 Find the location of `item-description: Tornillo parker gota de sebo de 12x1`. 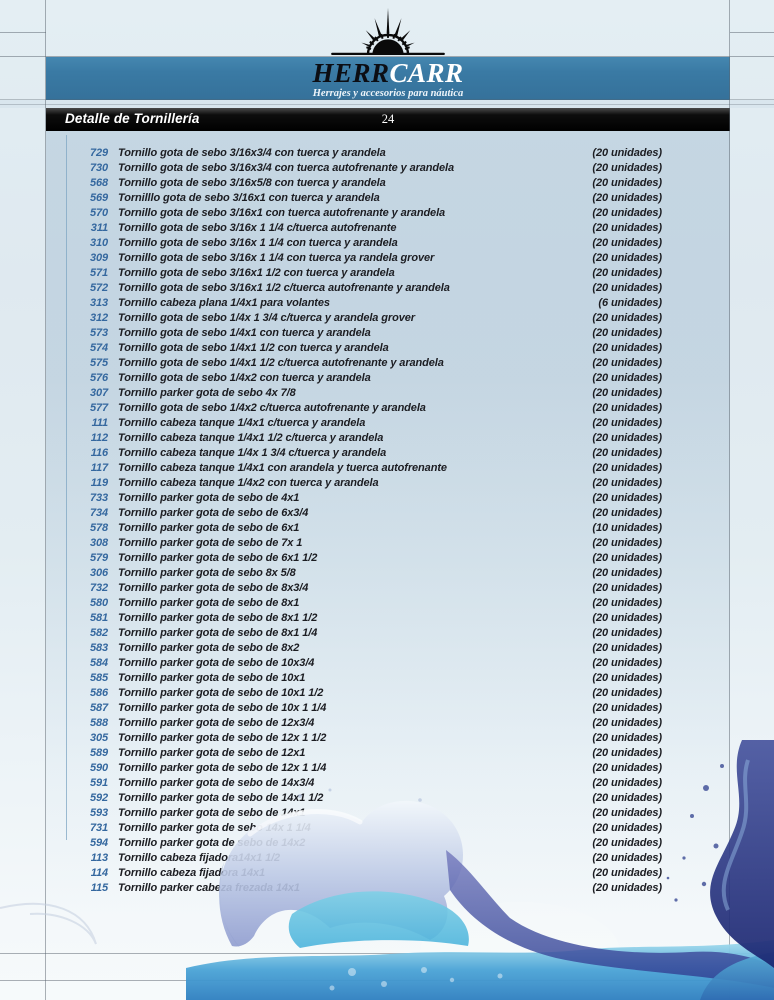

item-description: Tornillo parker gota de sebo de 12x1 is located at coordinates (212, 753).